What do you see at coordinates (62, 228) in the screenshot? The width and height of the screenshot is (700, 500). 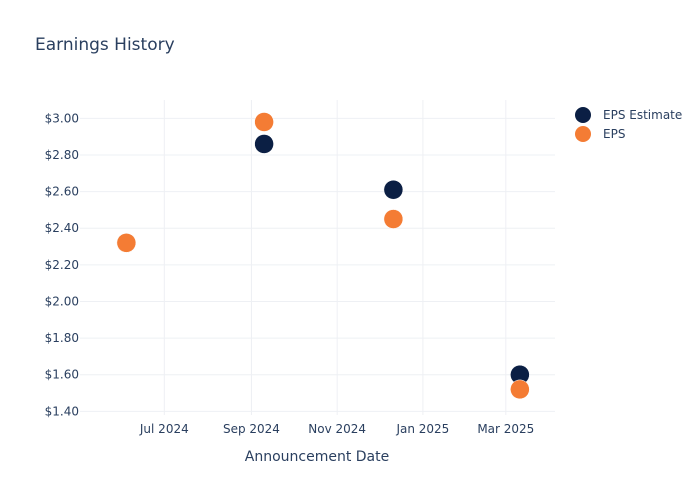 I see `y-tick-label: $2.40` at bounding box center [62, 228].